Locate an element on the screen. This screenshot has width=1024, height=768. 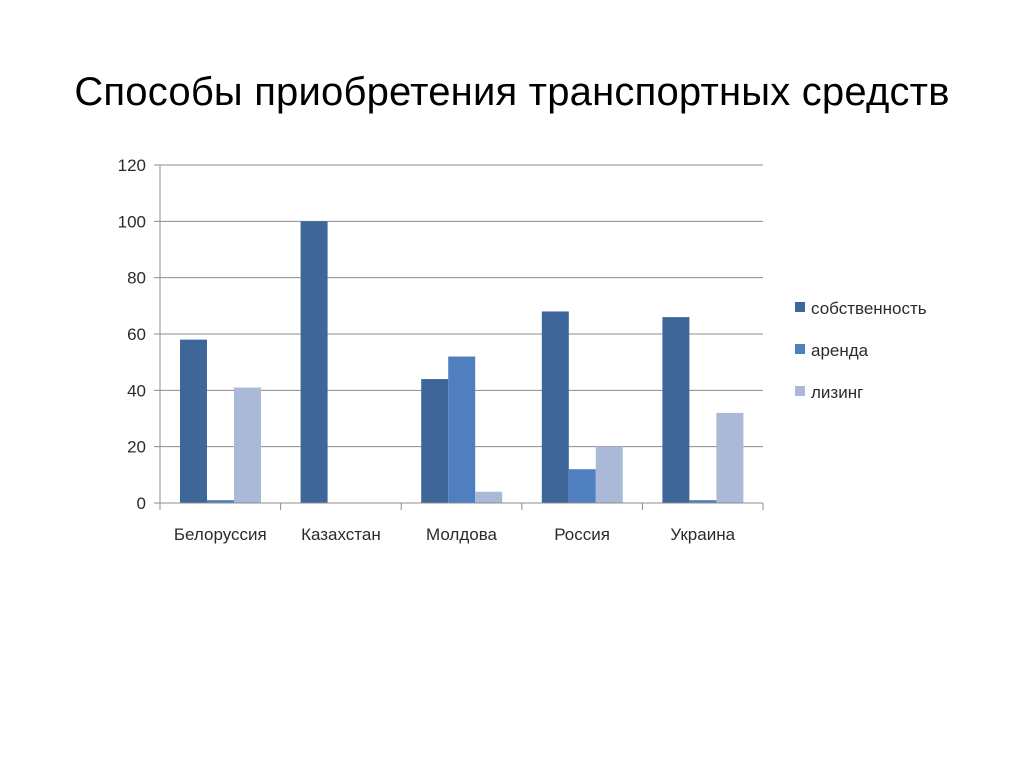
y-tick-label: 40 is located at coordinates (136, 390).